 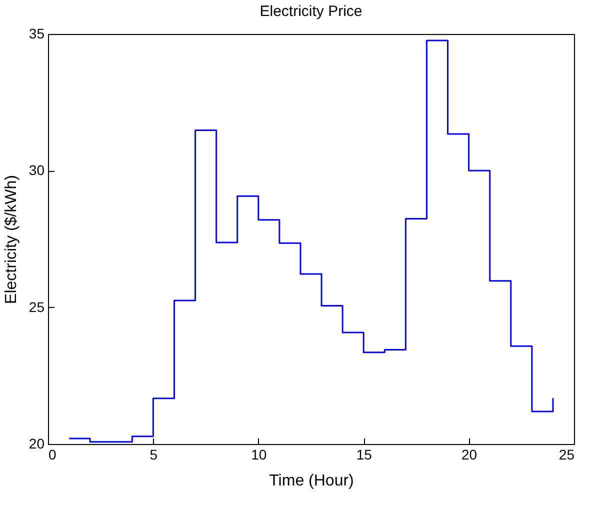 What do you see at coordinates (154, 454) in the screenshot?
I see `x-tick-label: 5` at bounding box center [154, 454].